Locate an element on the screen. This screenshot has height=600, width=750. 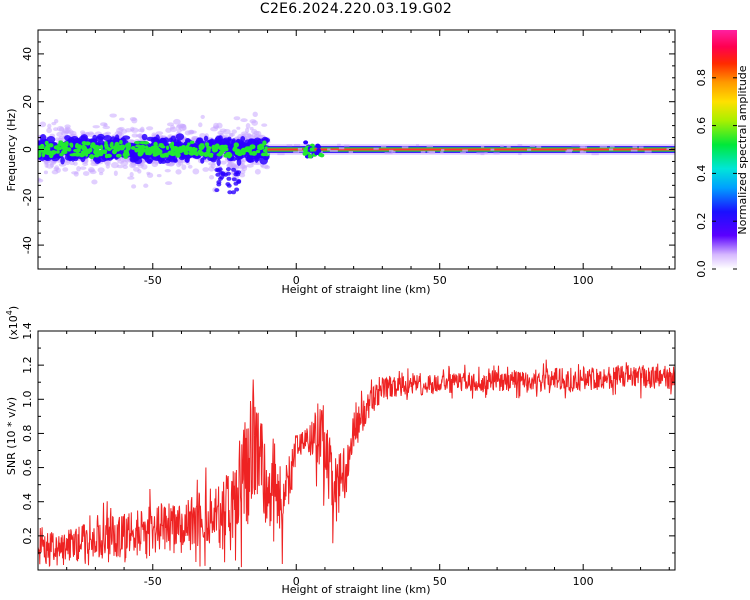
figure-title: C2E6.2024.220.03.19.G02 is located at coordinates (356, 9).